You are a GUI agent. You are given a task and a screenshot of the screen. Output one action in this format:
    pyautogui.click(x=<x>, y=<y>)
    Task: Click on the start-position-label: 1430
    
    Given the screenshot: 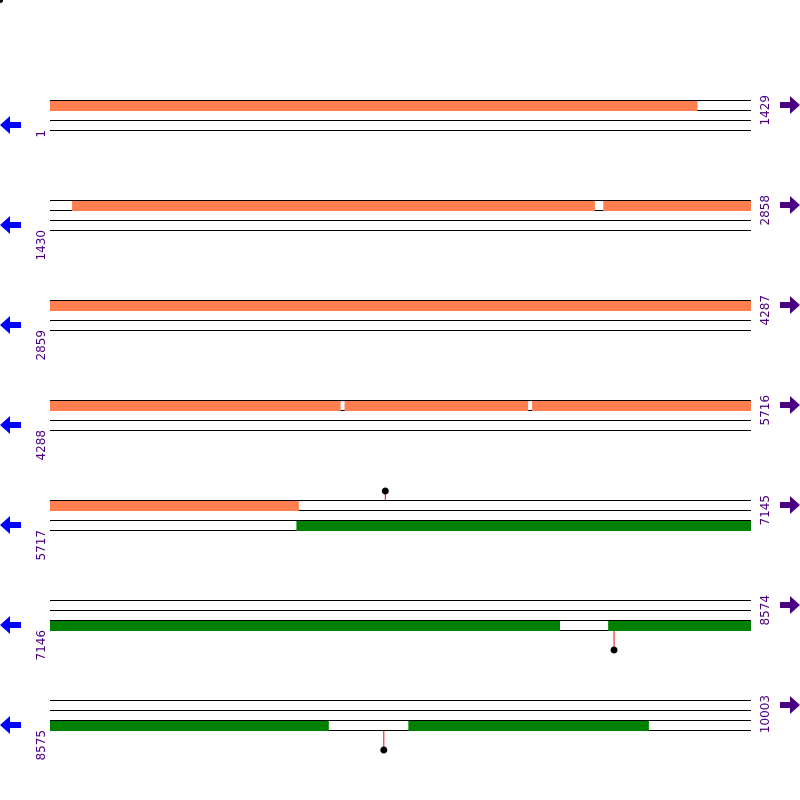 What is the action you would take?
    pyautogui.click(x=41, y=245)
    